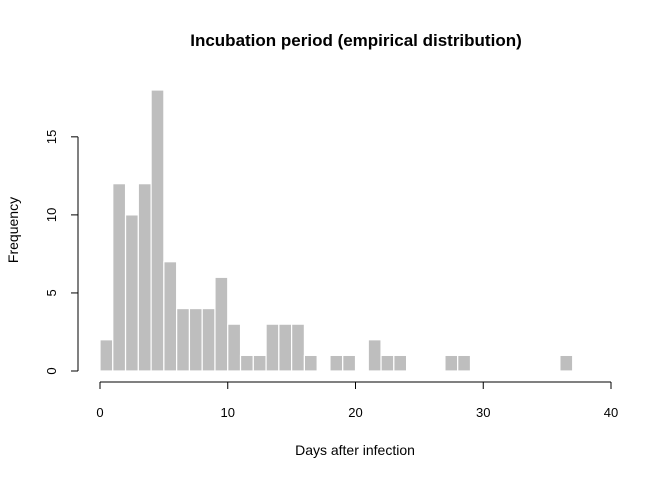 This screenshot has height=480, width=672. Describe the element at coordinates (611, 412) in the screenshot. I see `x-tick-label: 40` at that location.